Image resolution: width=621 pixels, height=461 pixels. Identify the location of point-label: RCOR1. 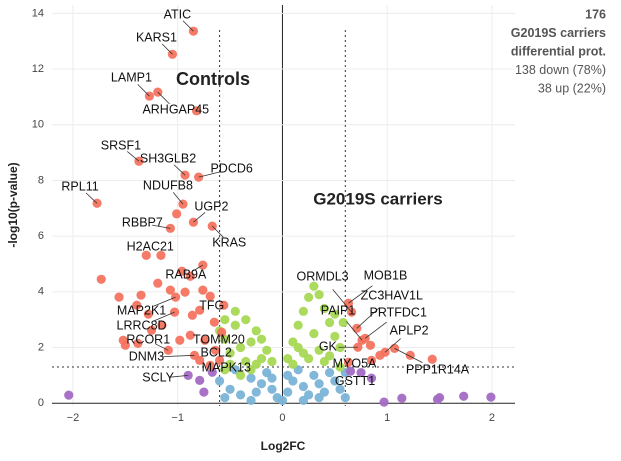
(148, 340).